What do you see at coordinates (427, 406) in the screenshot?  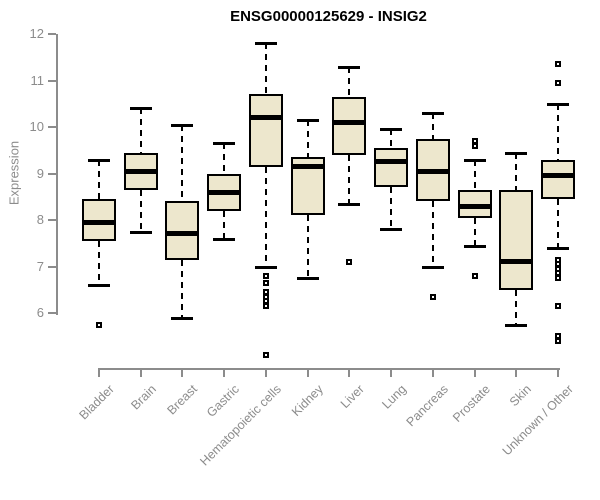 I see `x-category-label: Pancreas` at bounding box center [427, 406].